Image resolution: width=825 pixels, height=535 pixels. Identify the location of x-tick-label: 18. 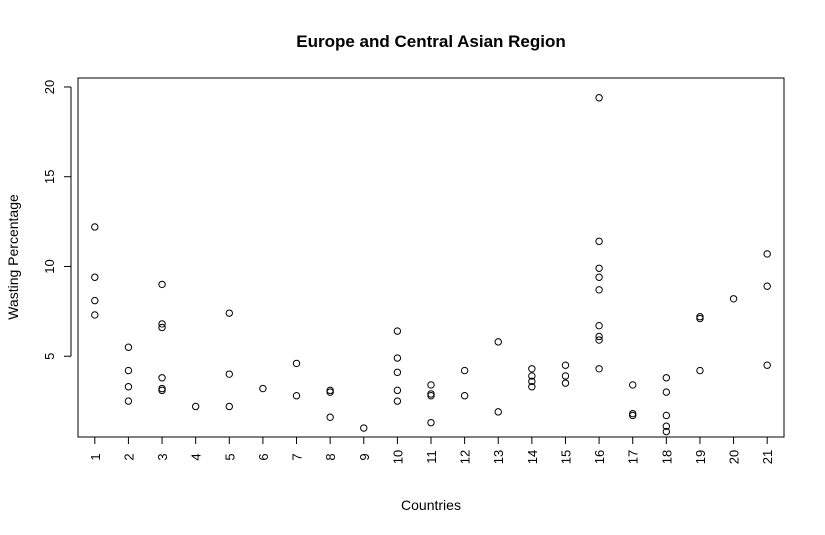
(666, 457).